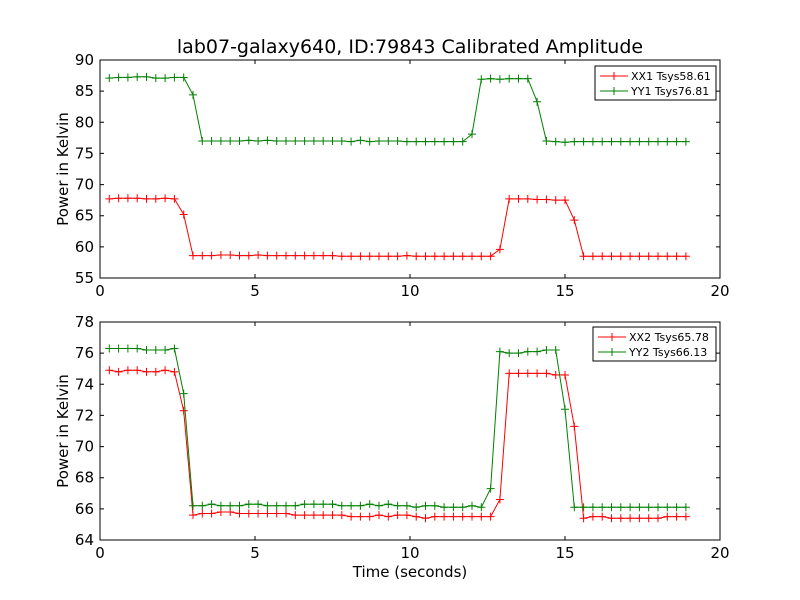  What do you see at coordinates (100, 553) in the screenshot?
I see `x-tick-label: 0` at bounding box center [100, 553].